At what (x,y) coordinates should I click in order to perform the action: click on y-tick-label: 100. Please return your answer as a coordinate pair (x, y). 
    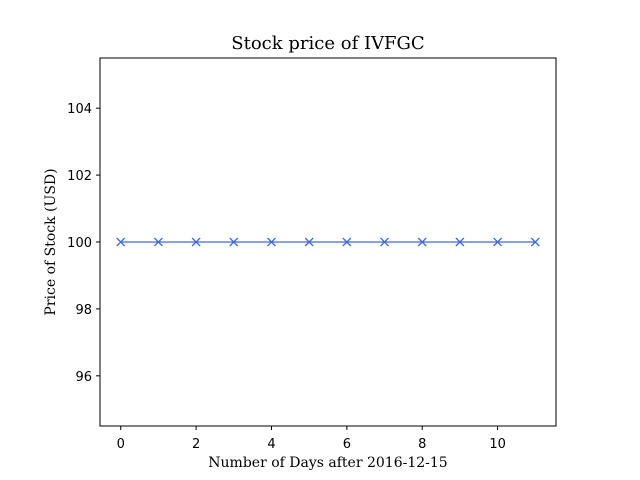
    Looking at the image, I should click on (79, 243).